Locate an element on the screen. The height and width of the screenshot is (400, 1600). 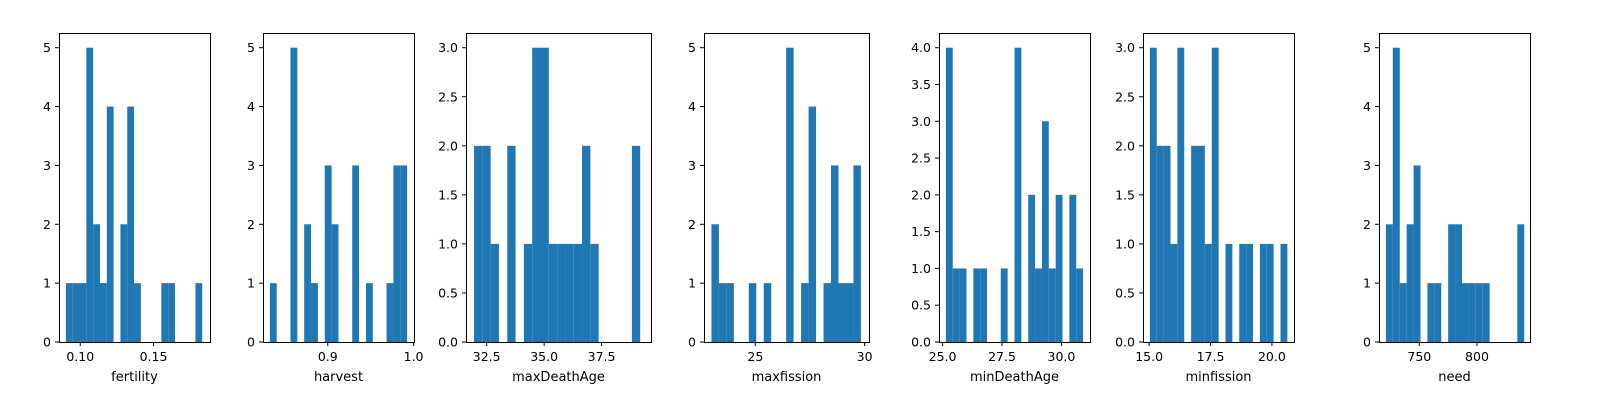
x-tick-label: 800 is located at coordinates (1477, 356).